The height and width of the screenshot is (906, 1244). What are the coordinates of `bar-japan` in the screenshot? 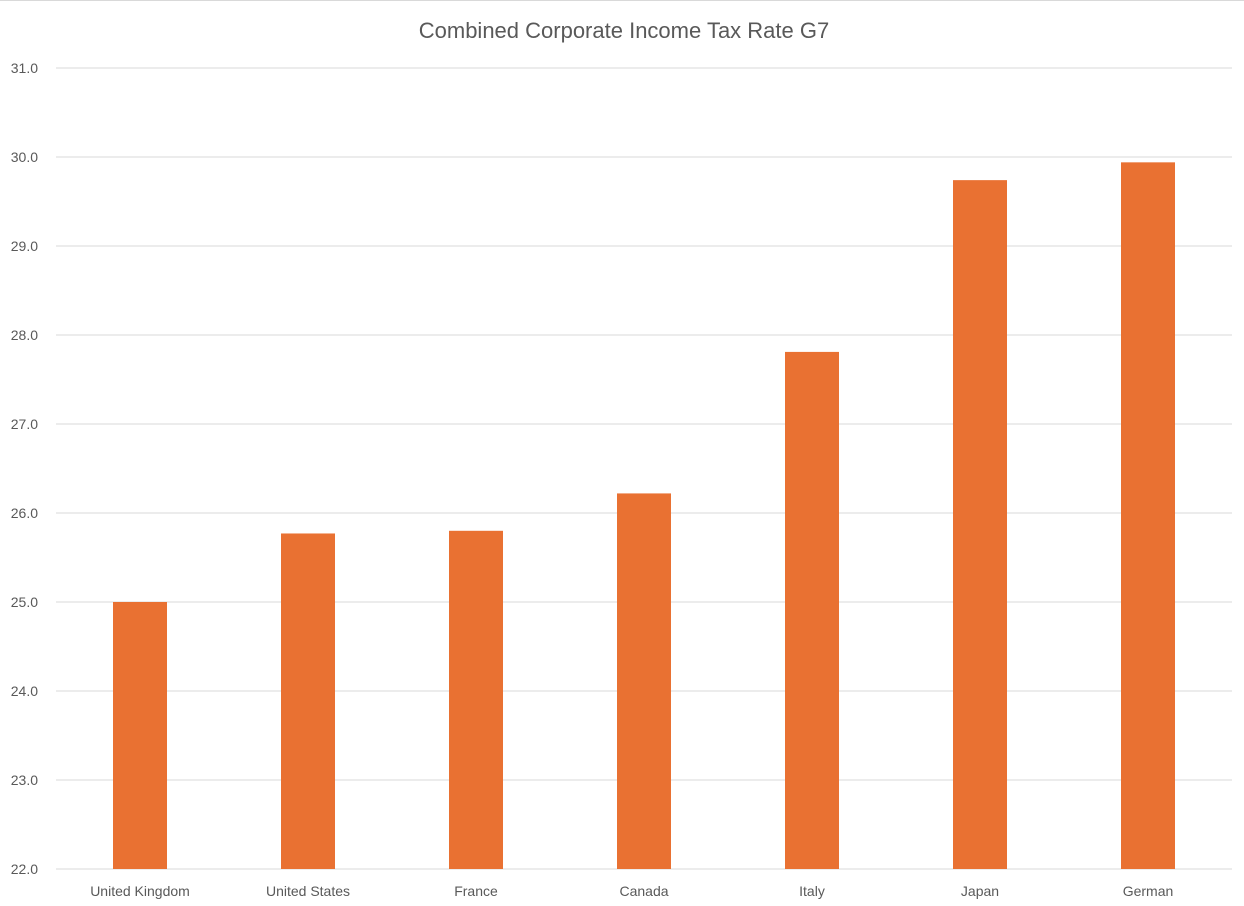 It's located at (980, 524).